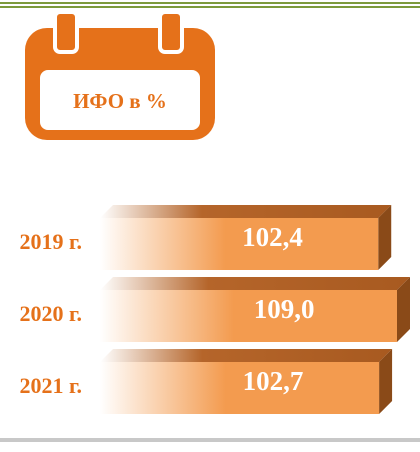  Describe the element at coordinates (50, 385) in the screenshot. I see `category-label: 2021 г.` at that location.